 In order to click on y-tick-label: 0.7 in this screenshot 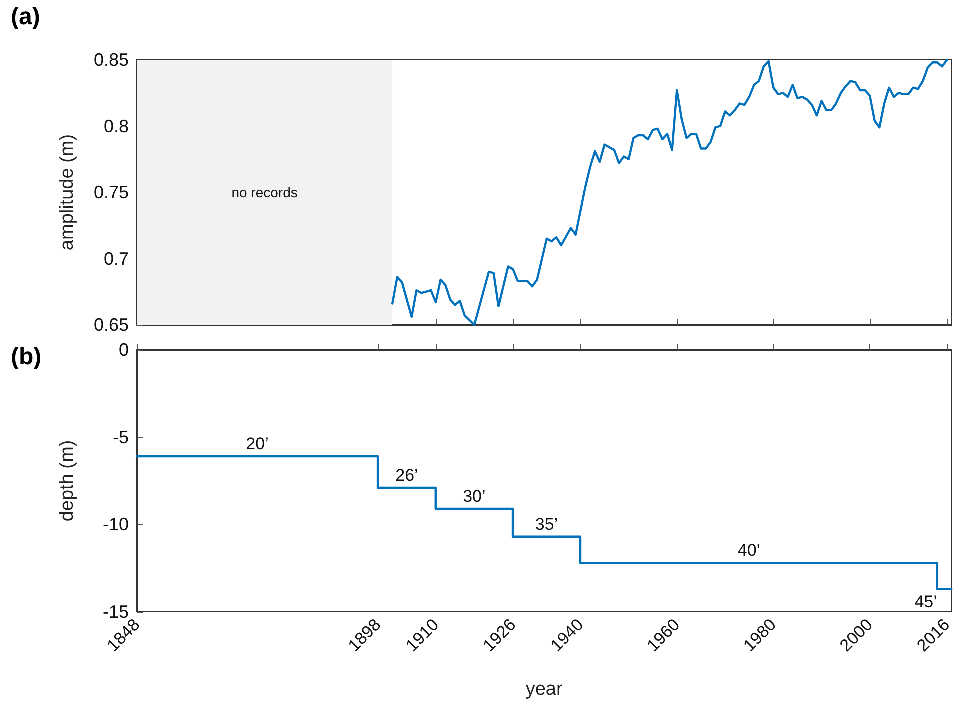, I will do `click(116, 258)`.